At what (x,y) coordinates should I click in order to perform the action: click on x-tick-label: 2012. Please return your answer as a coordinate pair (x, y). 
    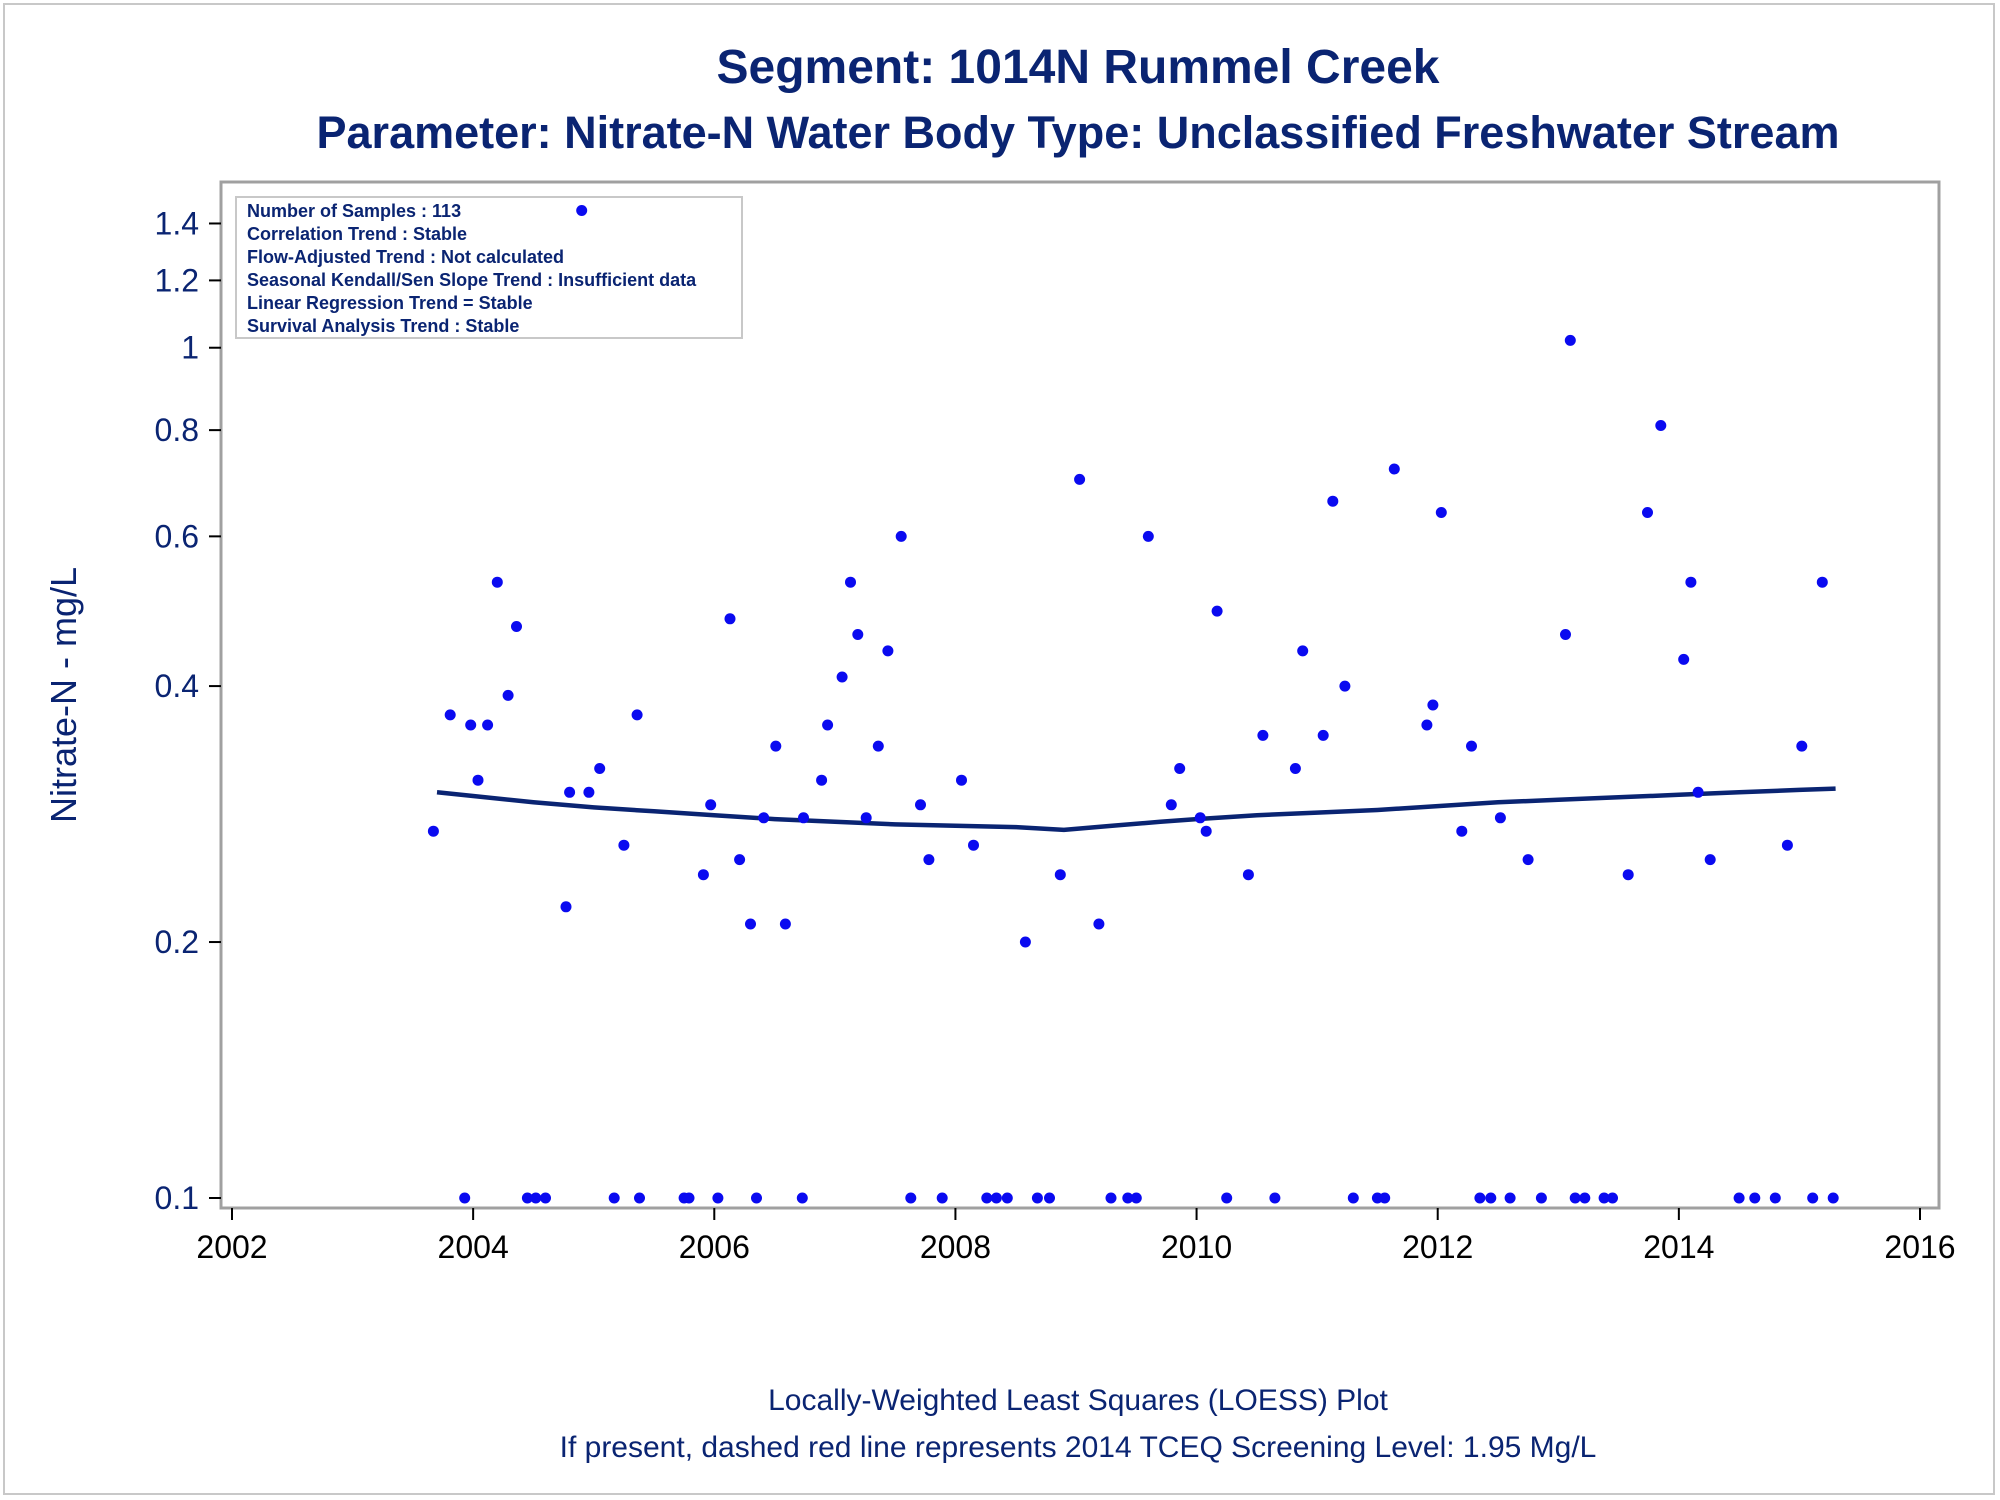
    Looking at the image, I should click on (1437, 1247).